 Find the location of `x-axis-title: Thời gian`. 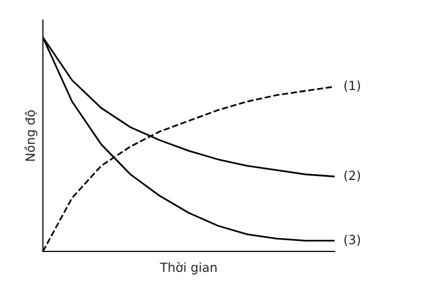

x-axis-title: Thời gian is located at coordinates (188, 268).